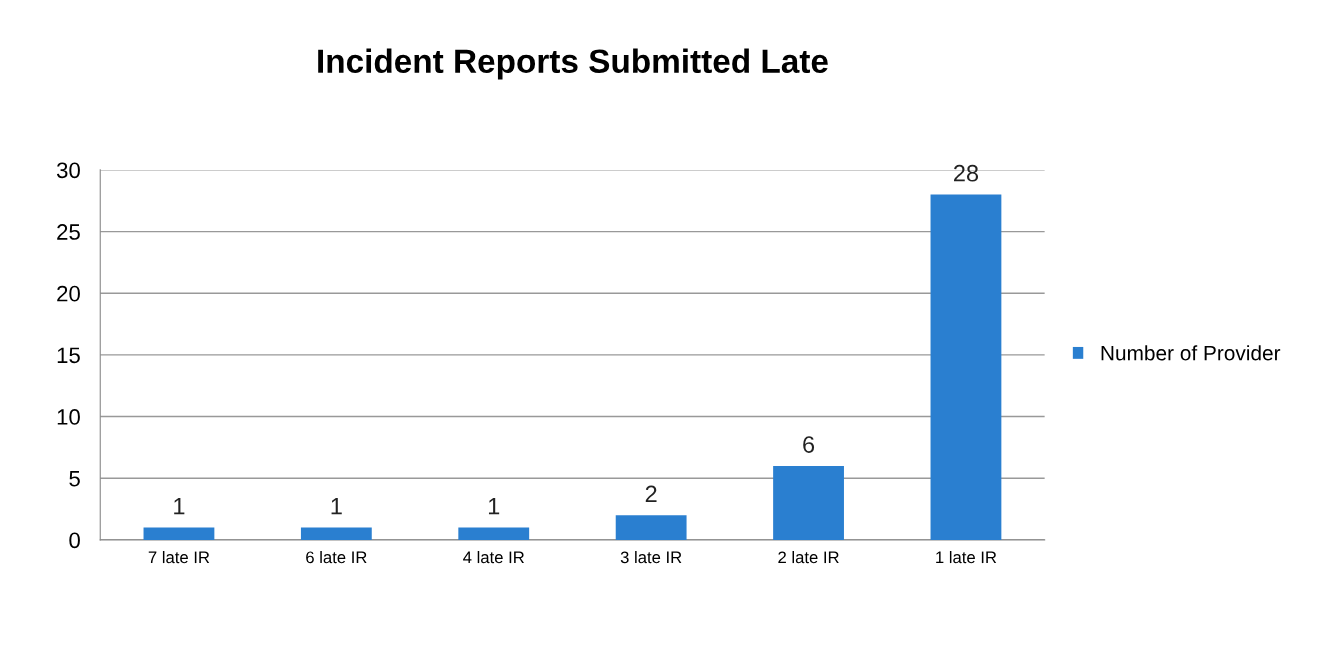 The image size is (1319, 669). Describe the element at coordinates (68, 232) in the screenshot. I see `y-tick-label: 25` at that location.